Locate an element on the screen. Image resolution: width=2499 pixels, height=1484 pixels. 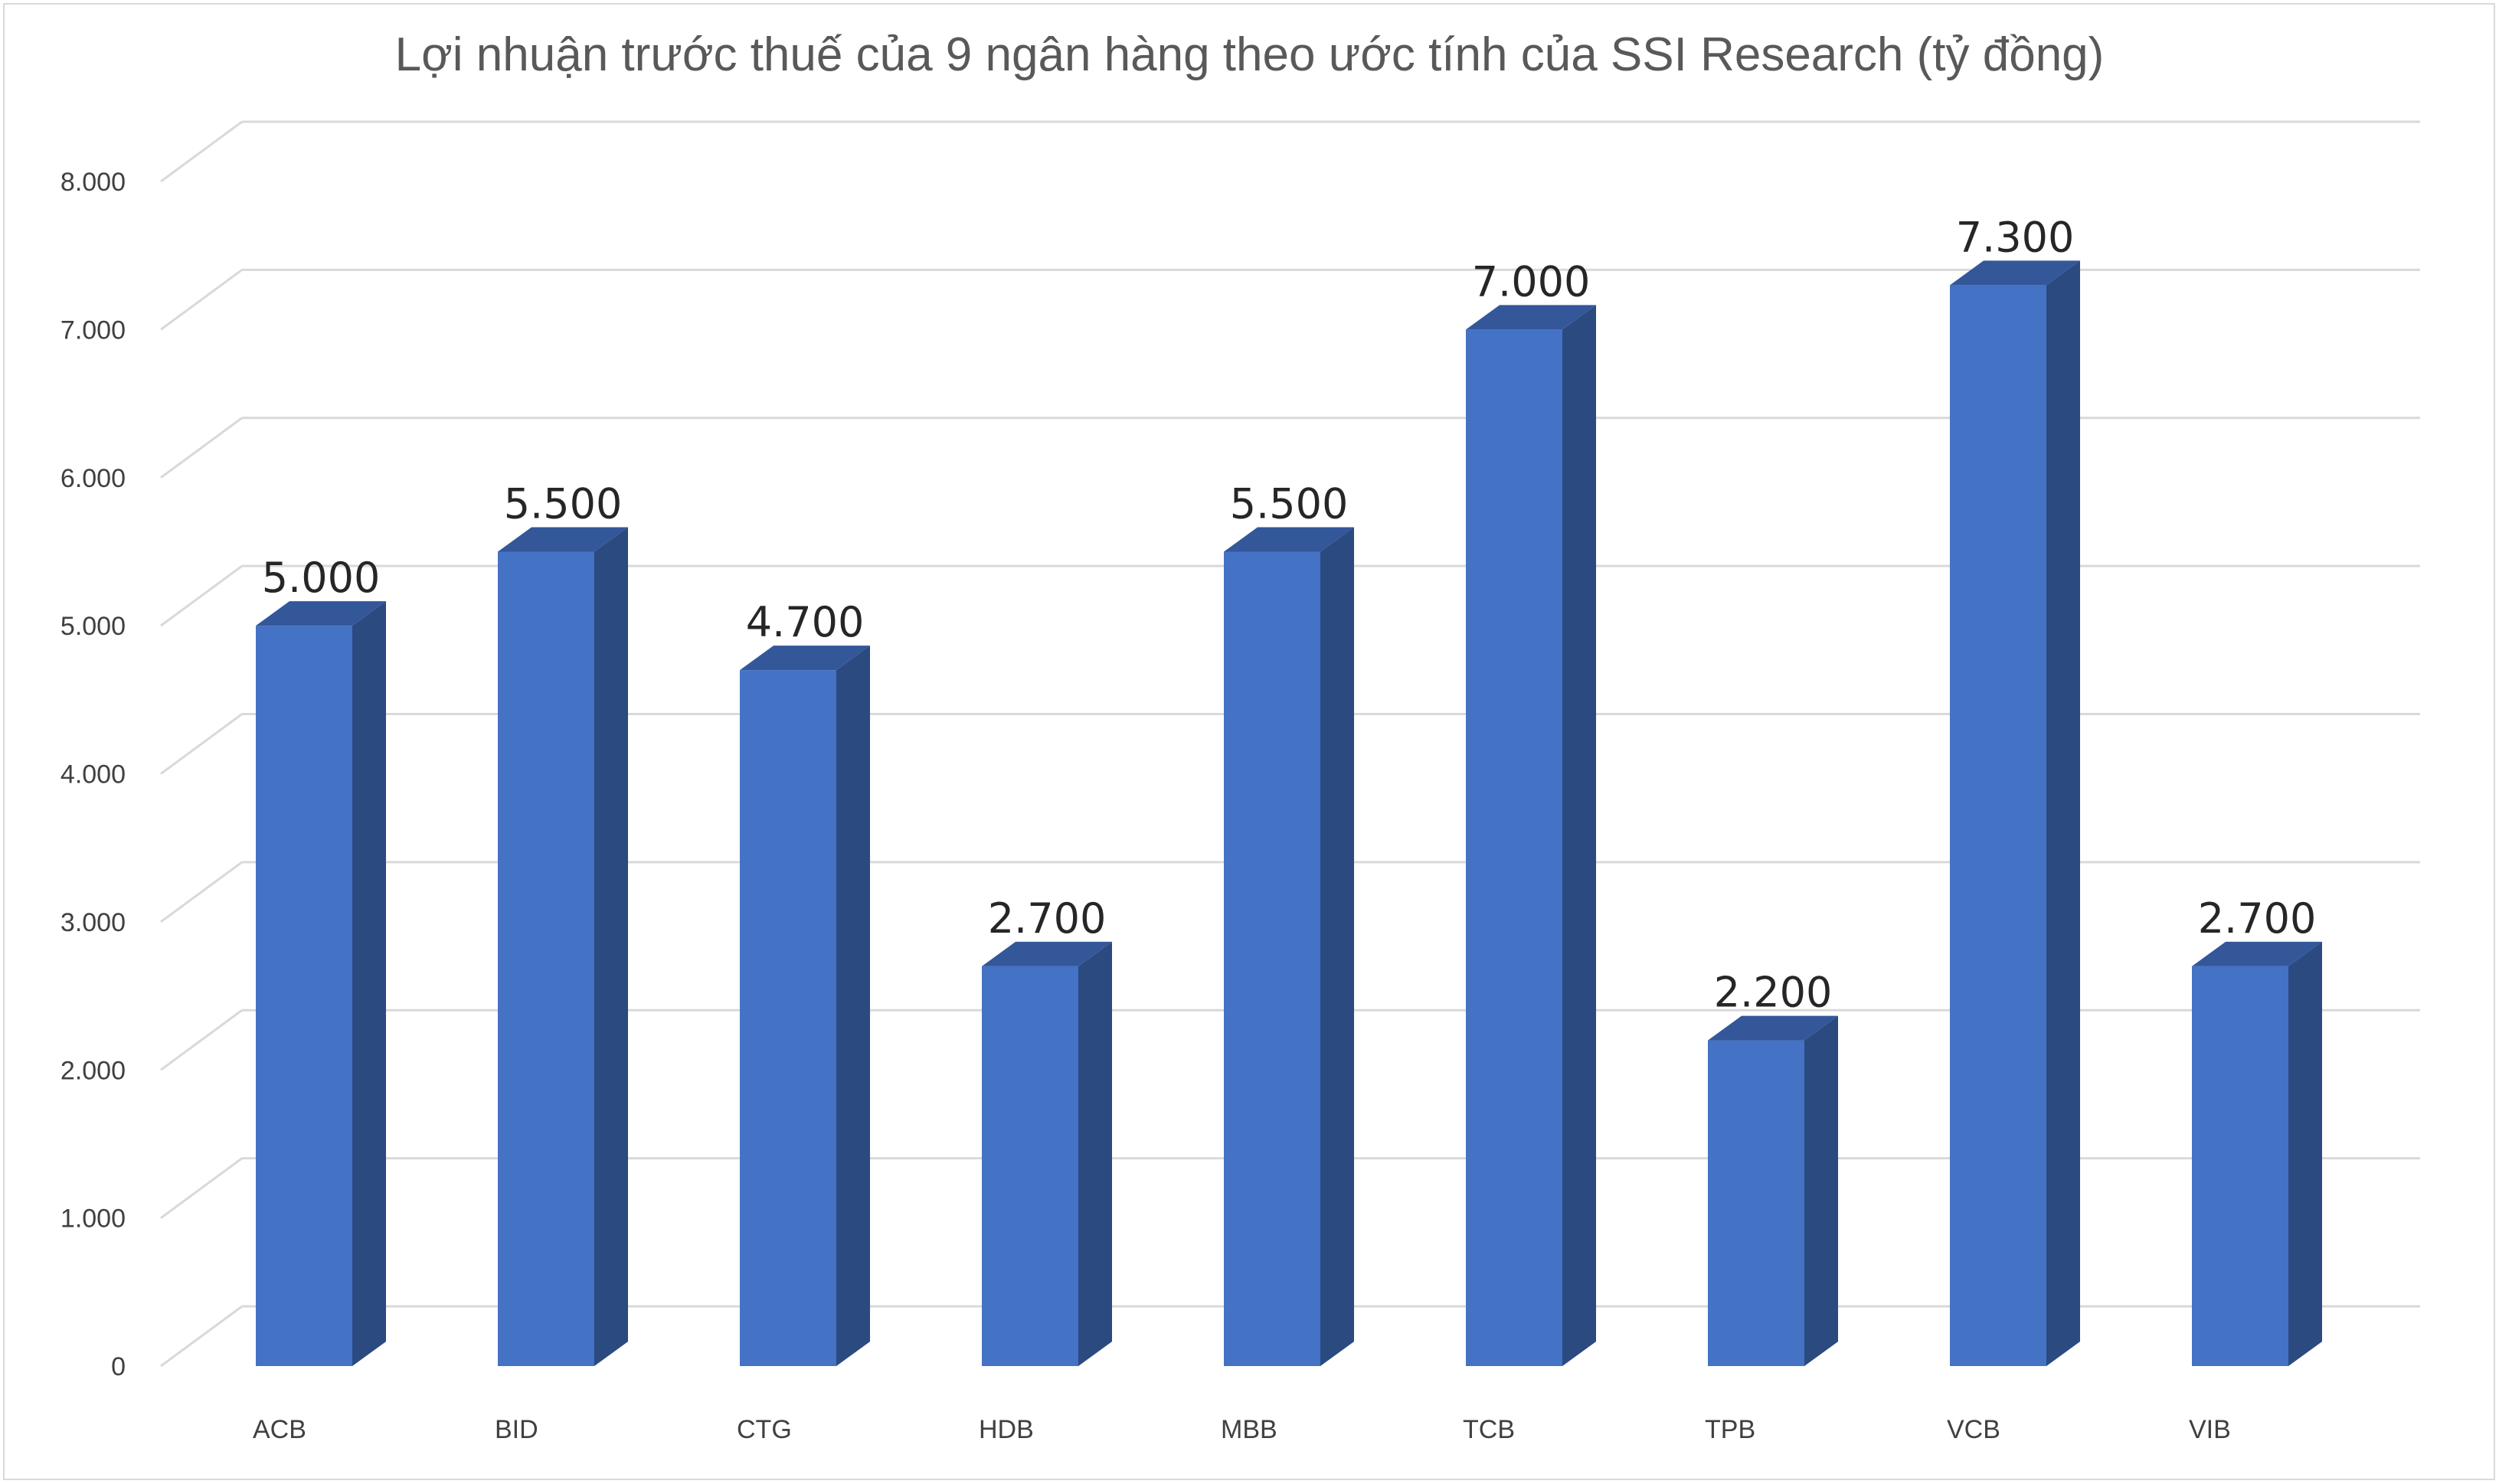
x-tick-label: CTG is located at coordinates (765, 1429).